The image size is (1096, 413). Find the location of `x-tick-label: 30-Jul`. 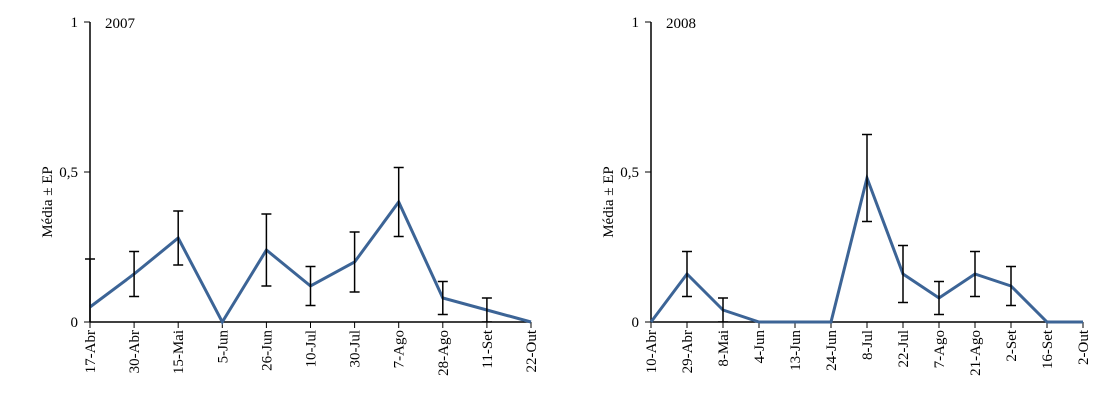

x-tick-label: 30-Jul is located at coordinates (356, 349).